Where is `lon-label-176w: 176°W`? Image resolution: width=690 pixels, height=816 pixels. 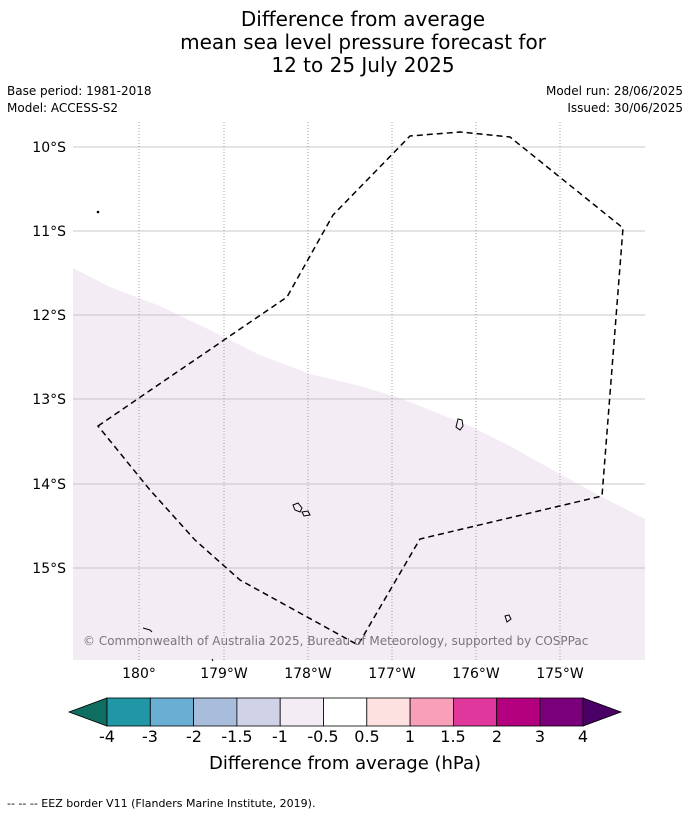 lon-label-176w: 176°W is located at coordinates (476, 674).